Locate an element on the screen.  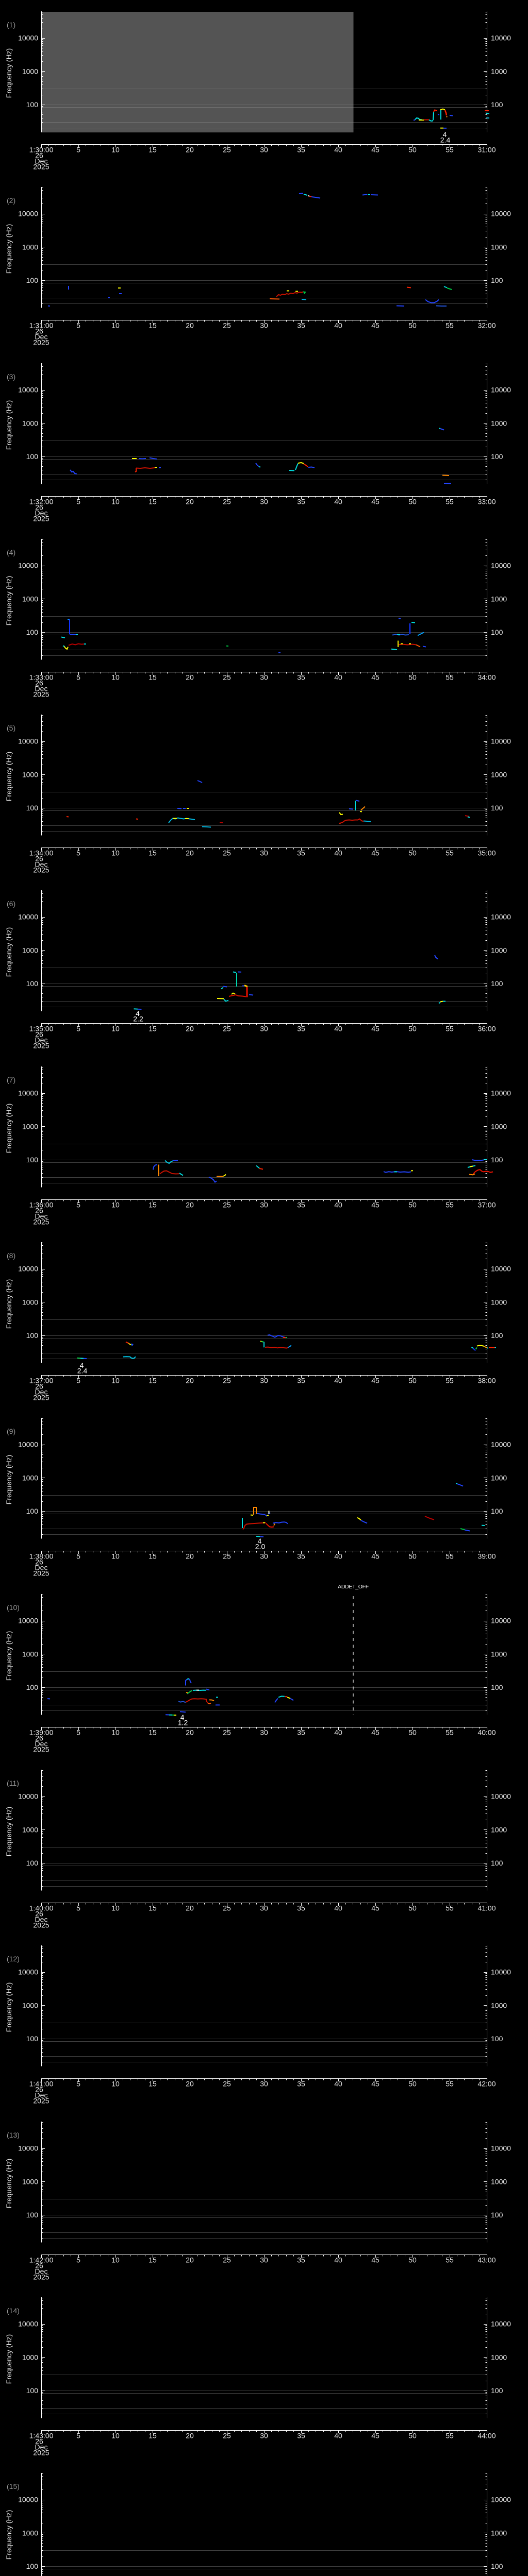
svg-text: 1:36:00 is located at coordinates (41, 1205).